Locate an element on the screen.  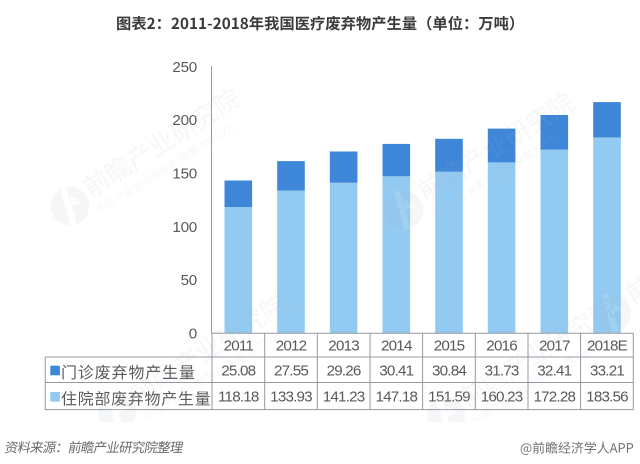
svg-text: 33.21 is located at coordinates (607, 370).